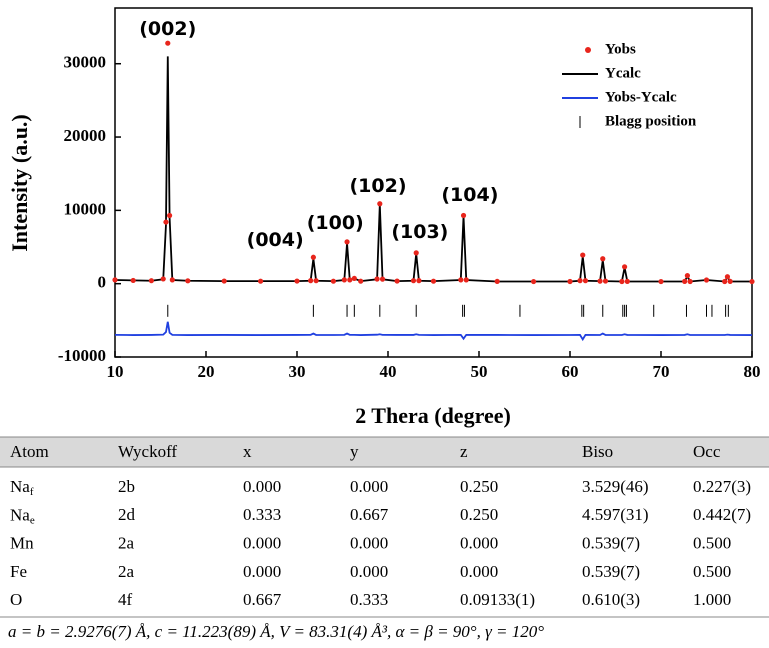  Describe the element at coordinates (354, 451) in the screenshot. I see `table-header-cell: y` at that location.